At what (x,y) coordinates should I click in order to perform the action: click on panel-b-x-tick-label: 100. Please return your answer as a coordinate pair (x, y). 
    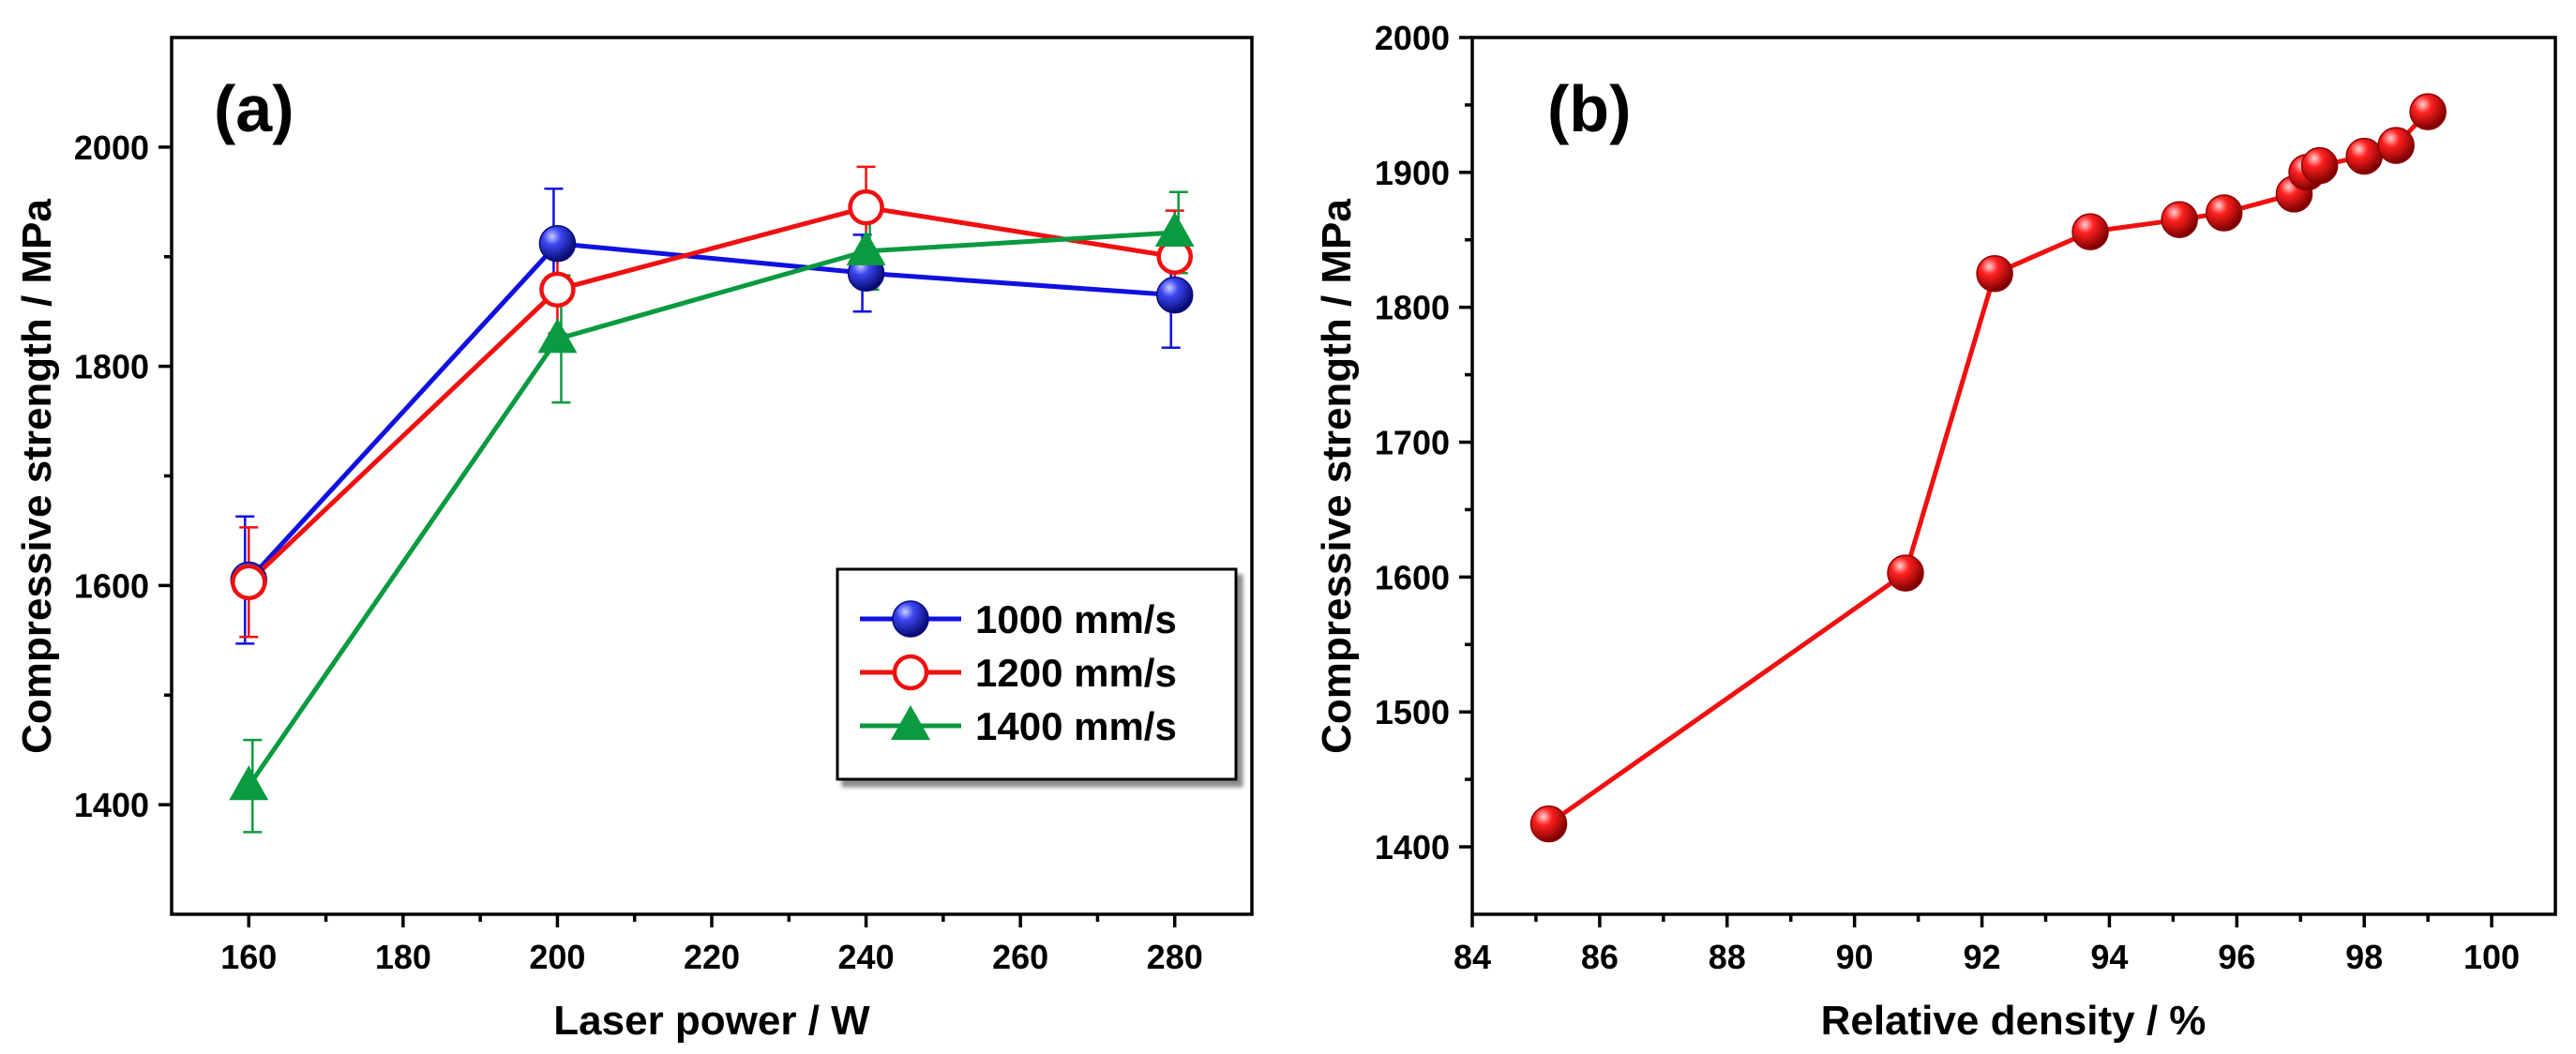
    Looking at the image, I should click on (2491, 957).